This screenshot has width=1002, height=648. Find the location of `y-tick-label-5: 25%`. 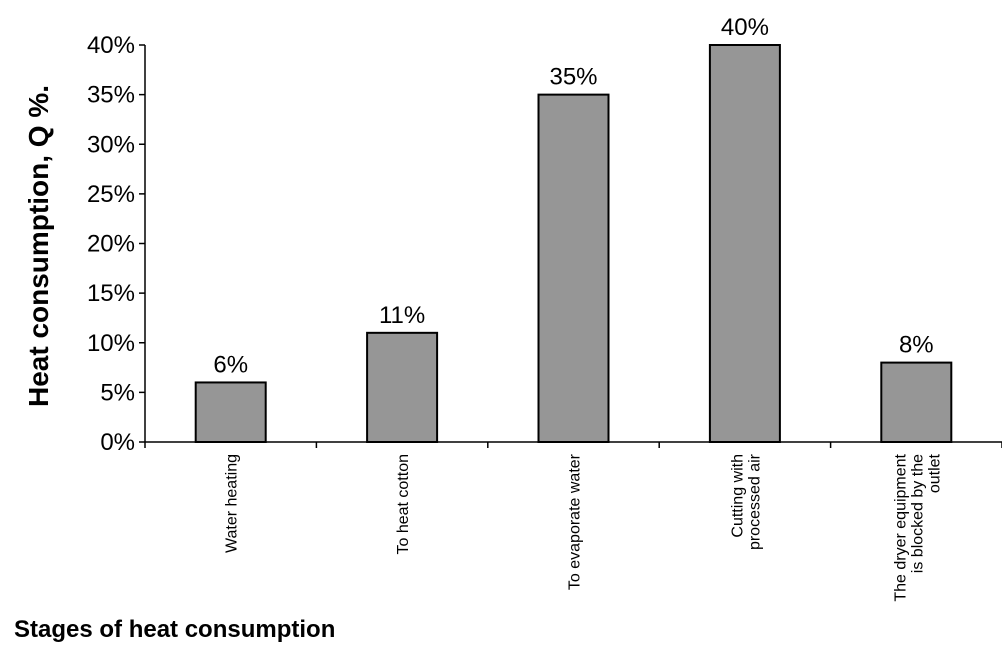

y-tick-label-5: 25% is located at coordinates (111, 194).